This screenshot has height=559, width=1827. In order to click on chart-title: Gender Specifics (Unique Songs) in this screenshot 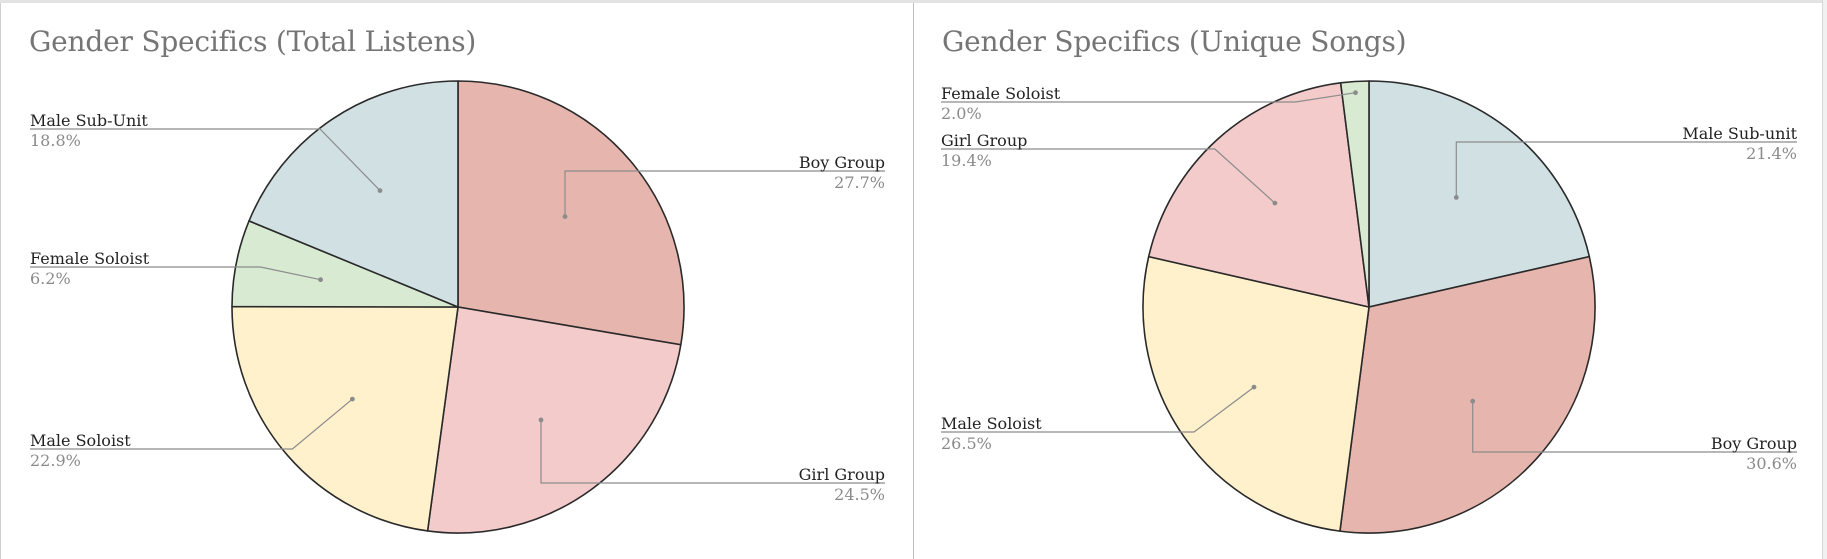, I will do `click(1174, 41)`.